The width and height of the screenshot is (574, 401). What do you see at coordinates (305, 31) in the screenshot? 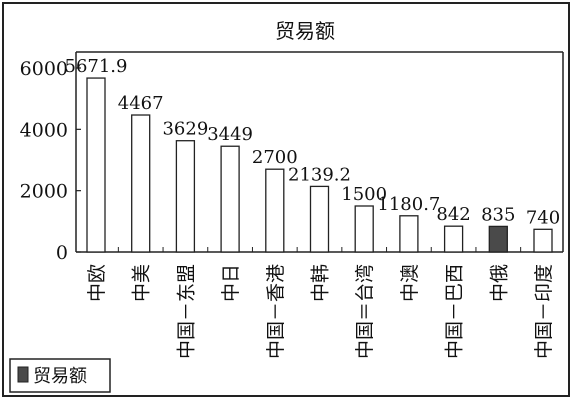
I see `chart-title: 贸易额` at bounding box center [305, 31].